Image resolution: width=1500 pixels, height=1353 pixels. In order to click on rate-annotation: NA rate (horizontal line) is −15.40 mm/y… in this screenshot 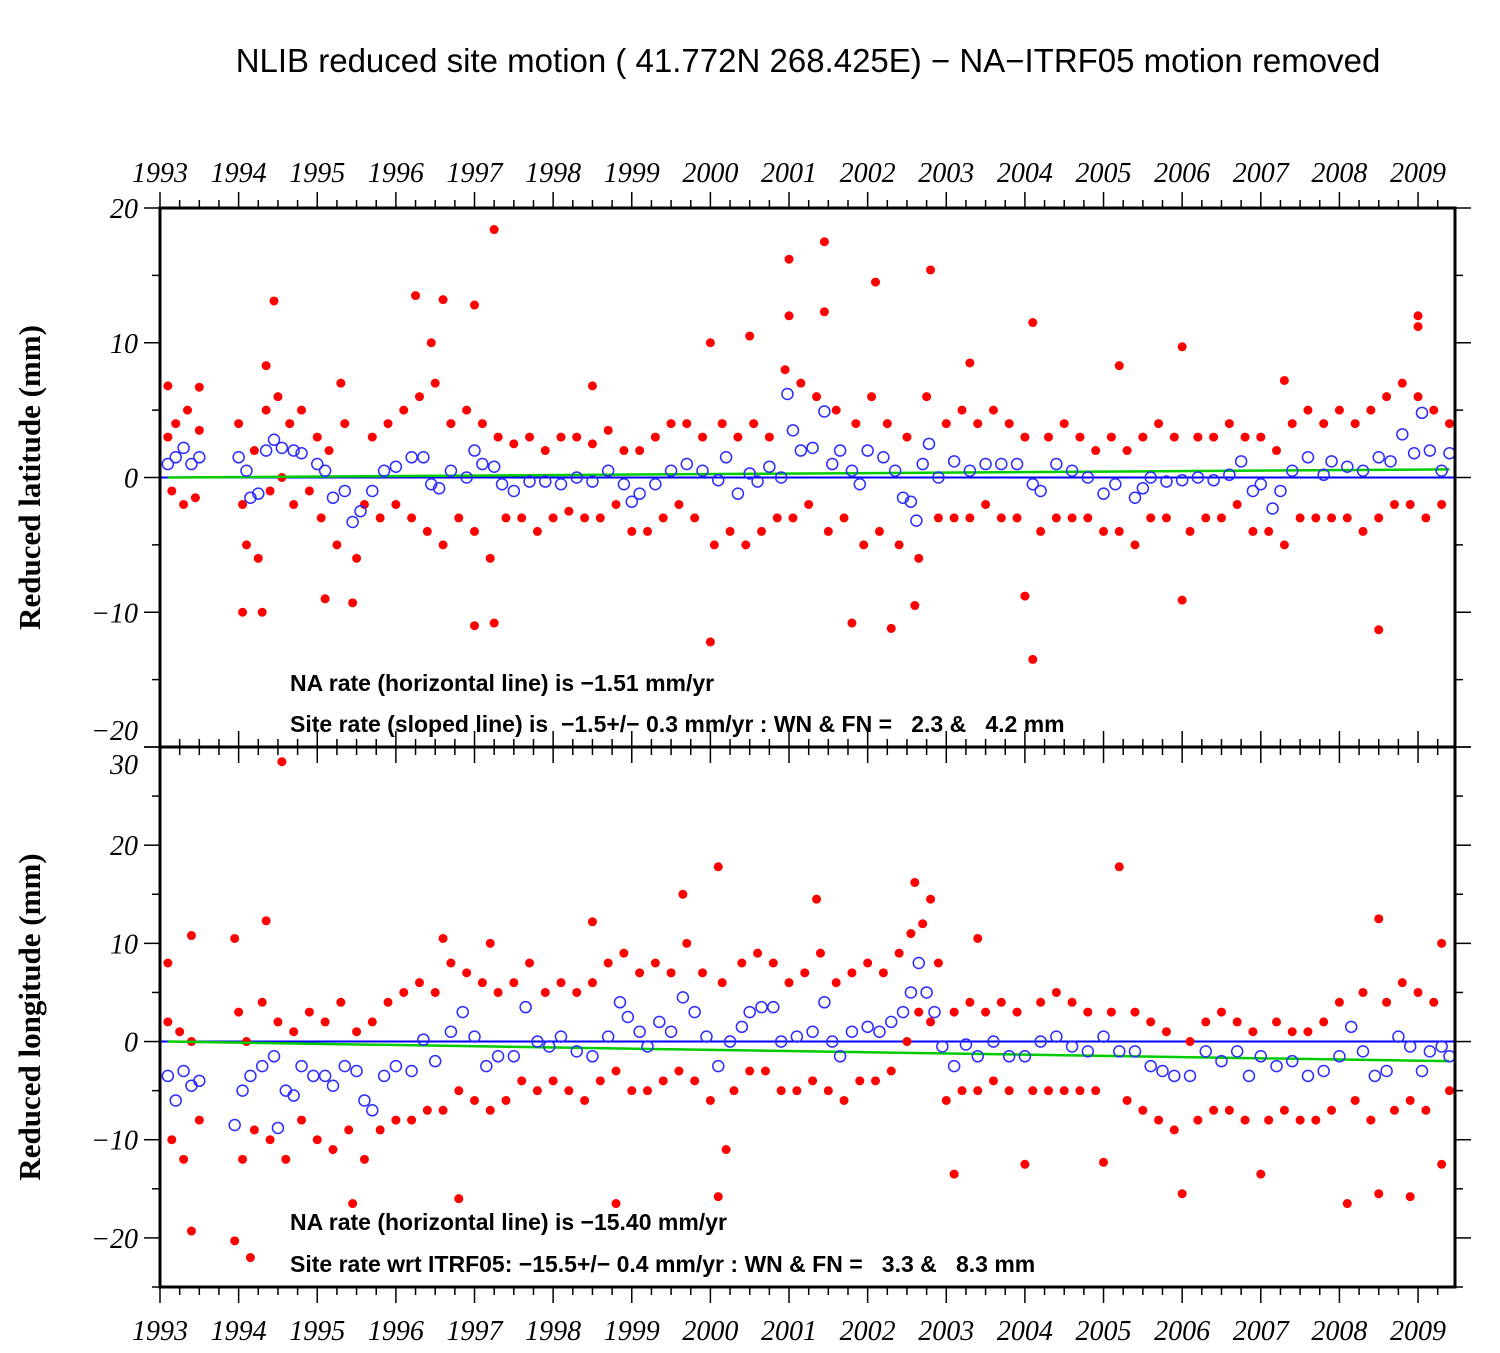, I will do `click(508, 1222)`.